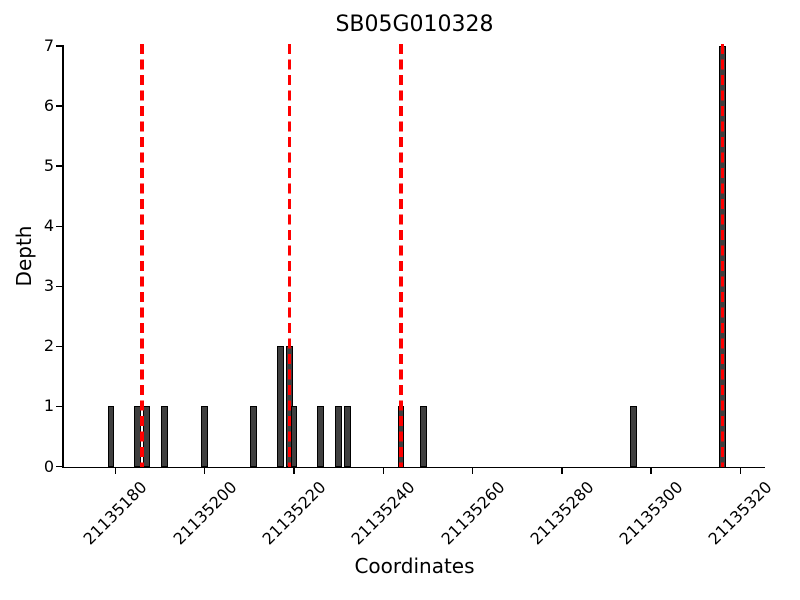 The image size is (800, 600). What do you see at coordinates (383, 512) in the screenshot?
I see `x-tick-label-text: 21135240` at bounding box center [383, 512].